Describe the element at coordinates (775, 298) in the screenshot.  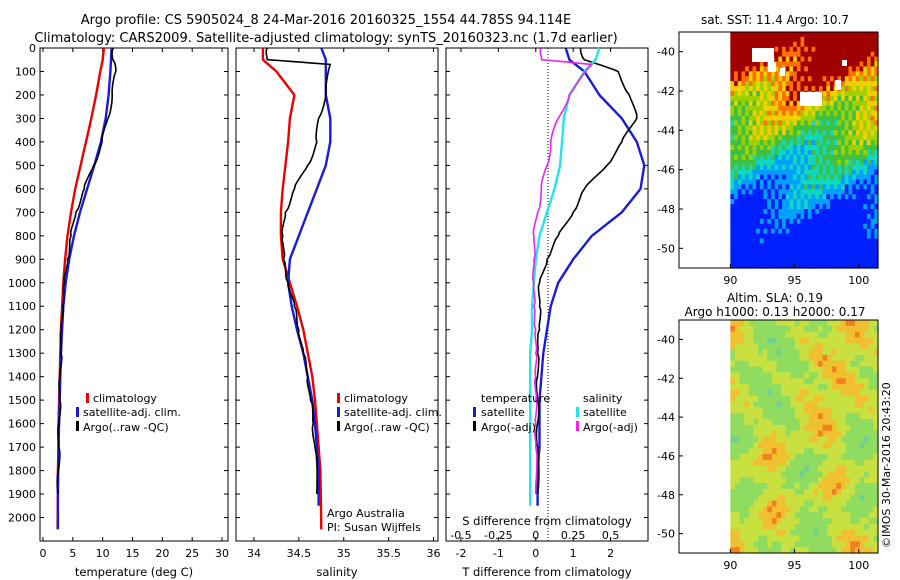
I see `sla-map-title: Altim. SLA: 0.19` at that location.